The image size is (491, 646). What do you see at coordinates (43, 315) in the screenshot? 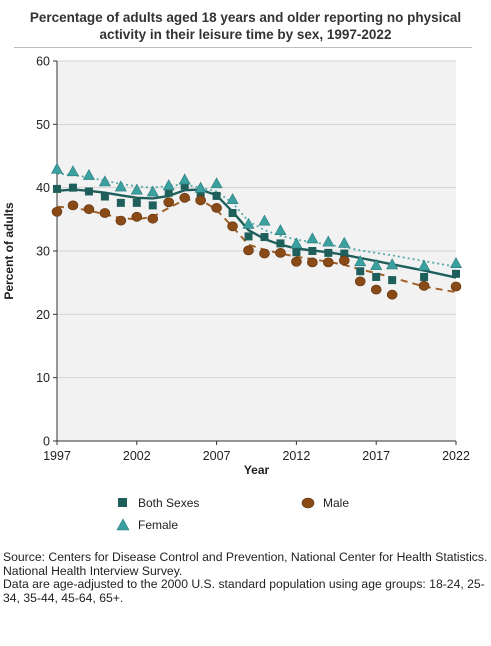
I see `y-tick-label: 20` at bounding box center [43, 315].